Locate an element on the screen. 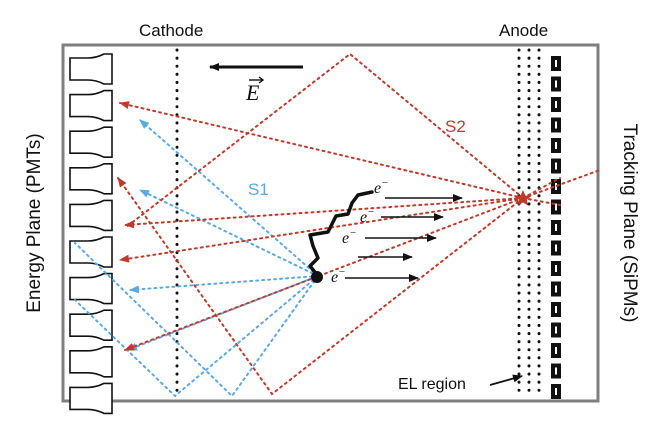 Image resolution: width=660 pixels, height=434 pixels. ionization-track is located at coordinates (341, 234).